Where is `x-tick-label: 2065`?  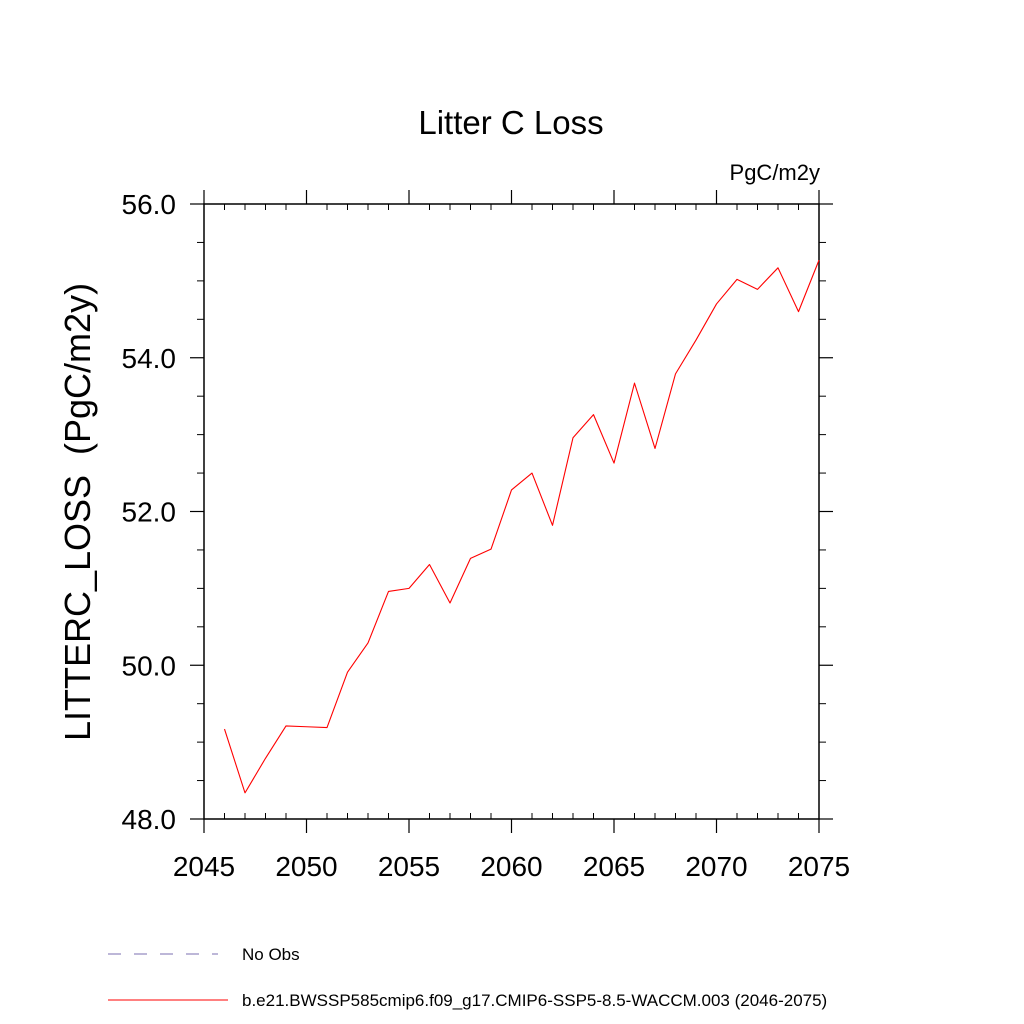 x-tick-label: 2065 is located at coordinates (614, 866).